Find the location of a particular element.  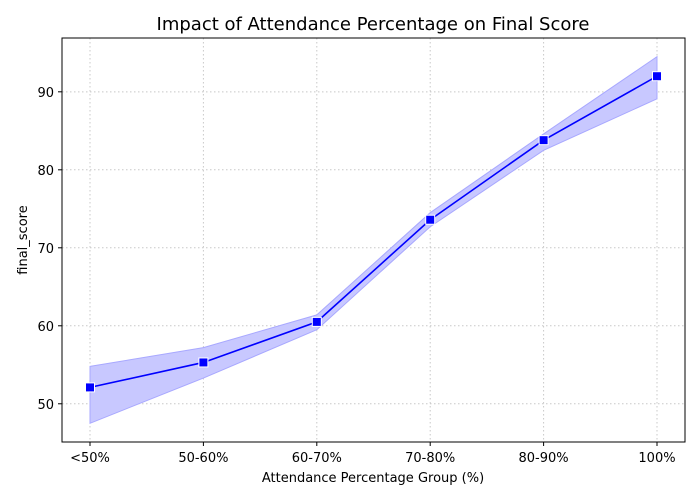

x-tick-label: 100% is located at coordinates (656, 458).